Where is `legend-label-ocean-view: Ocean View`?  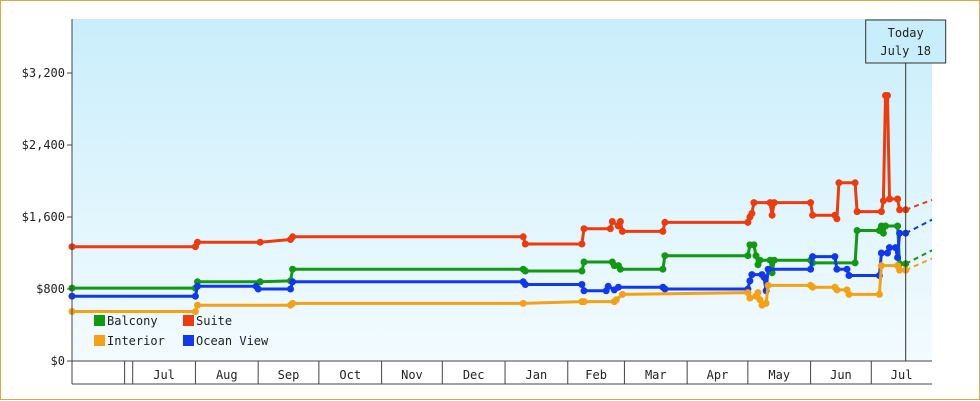
legend-label-ocean-view: Ocean View is located at coordinates (232, 341).